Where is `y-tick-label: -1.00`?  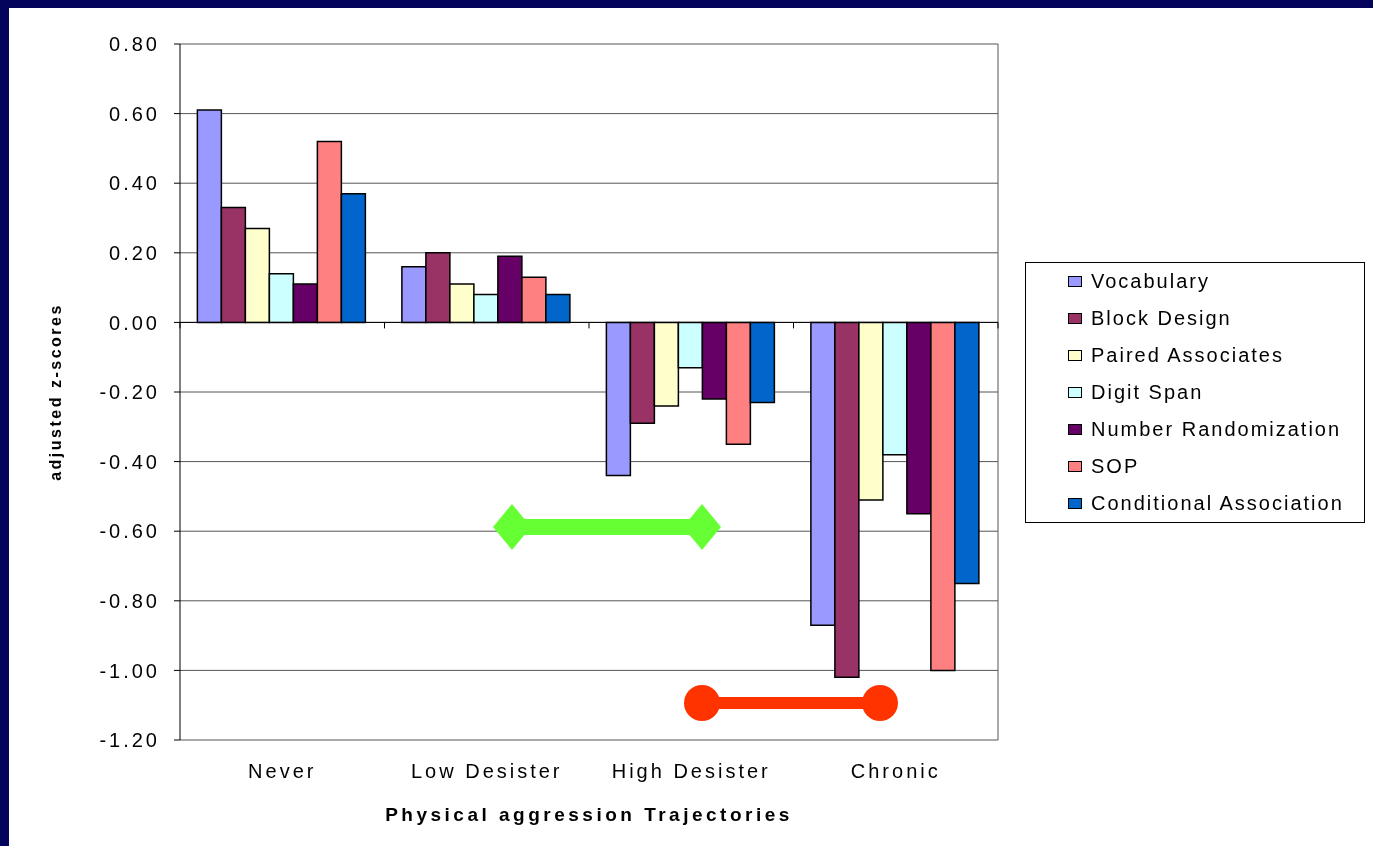
y-tick-label: -1.00 is located at coordinates (129, 670).